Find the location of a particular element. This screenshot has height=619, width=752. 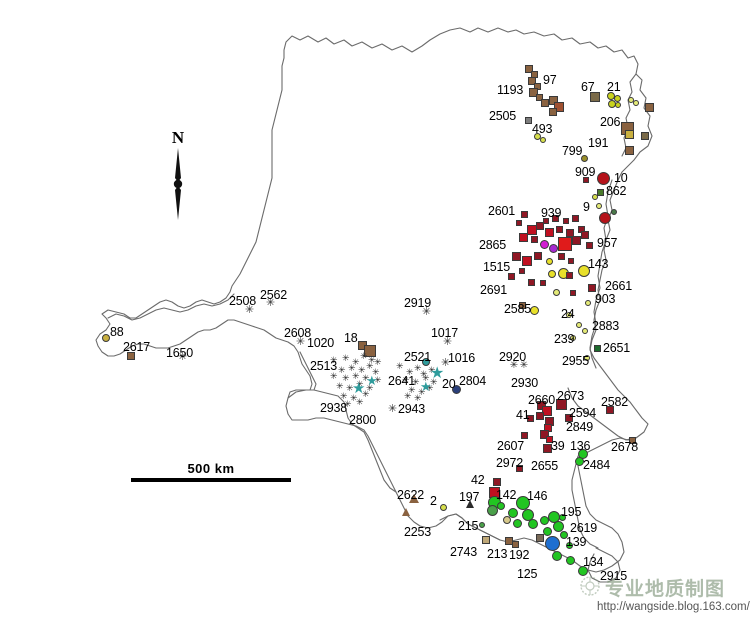

marker-r4 is located at coordinates (547, 448).